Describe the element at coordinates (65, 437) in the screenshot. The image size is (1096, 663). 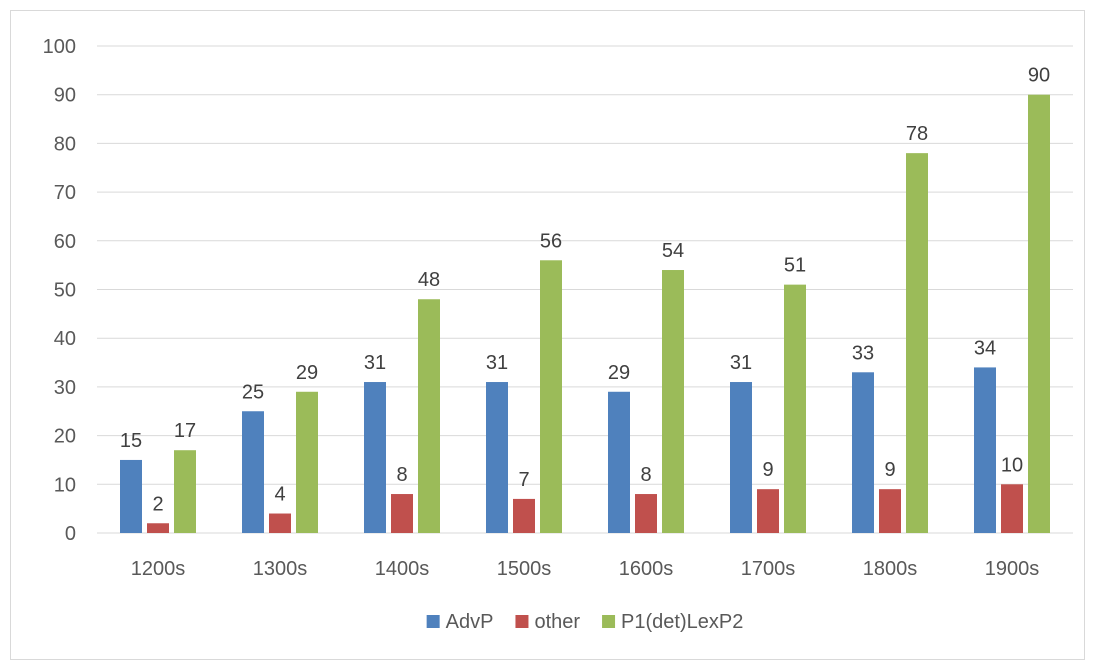
I see `y-tick-label: 20` at that location.